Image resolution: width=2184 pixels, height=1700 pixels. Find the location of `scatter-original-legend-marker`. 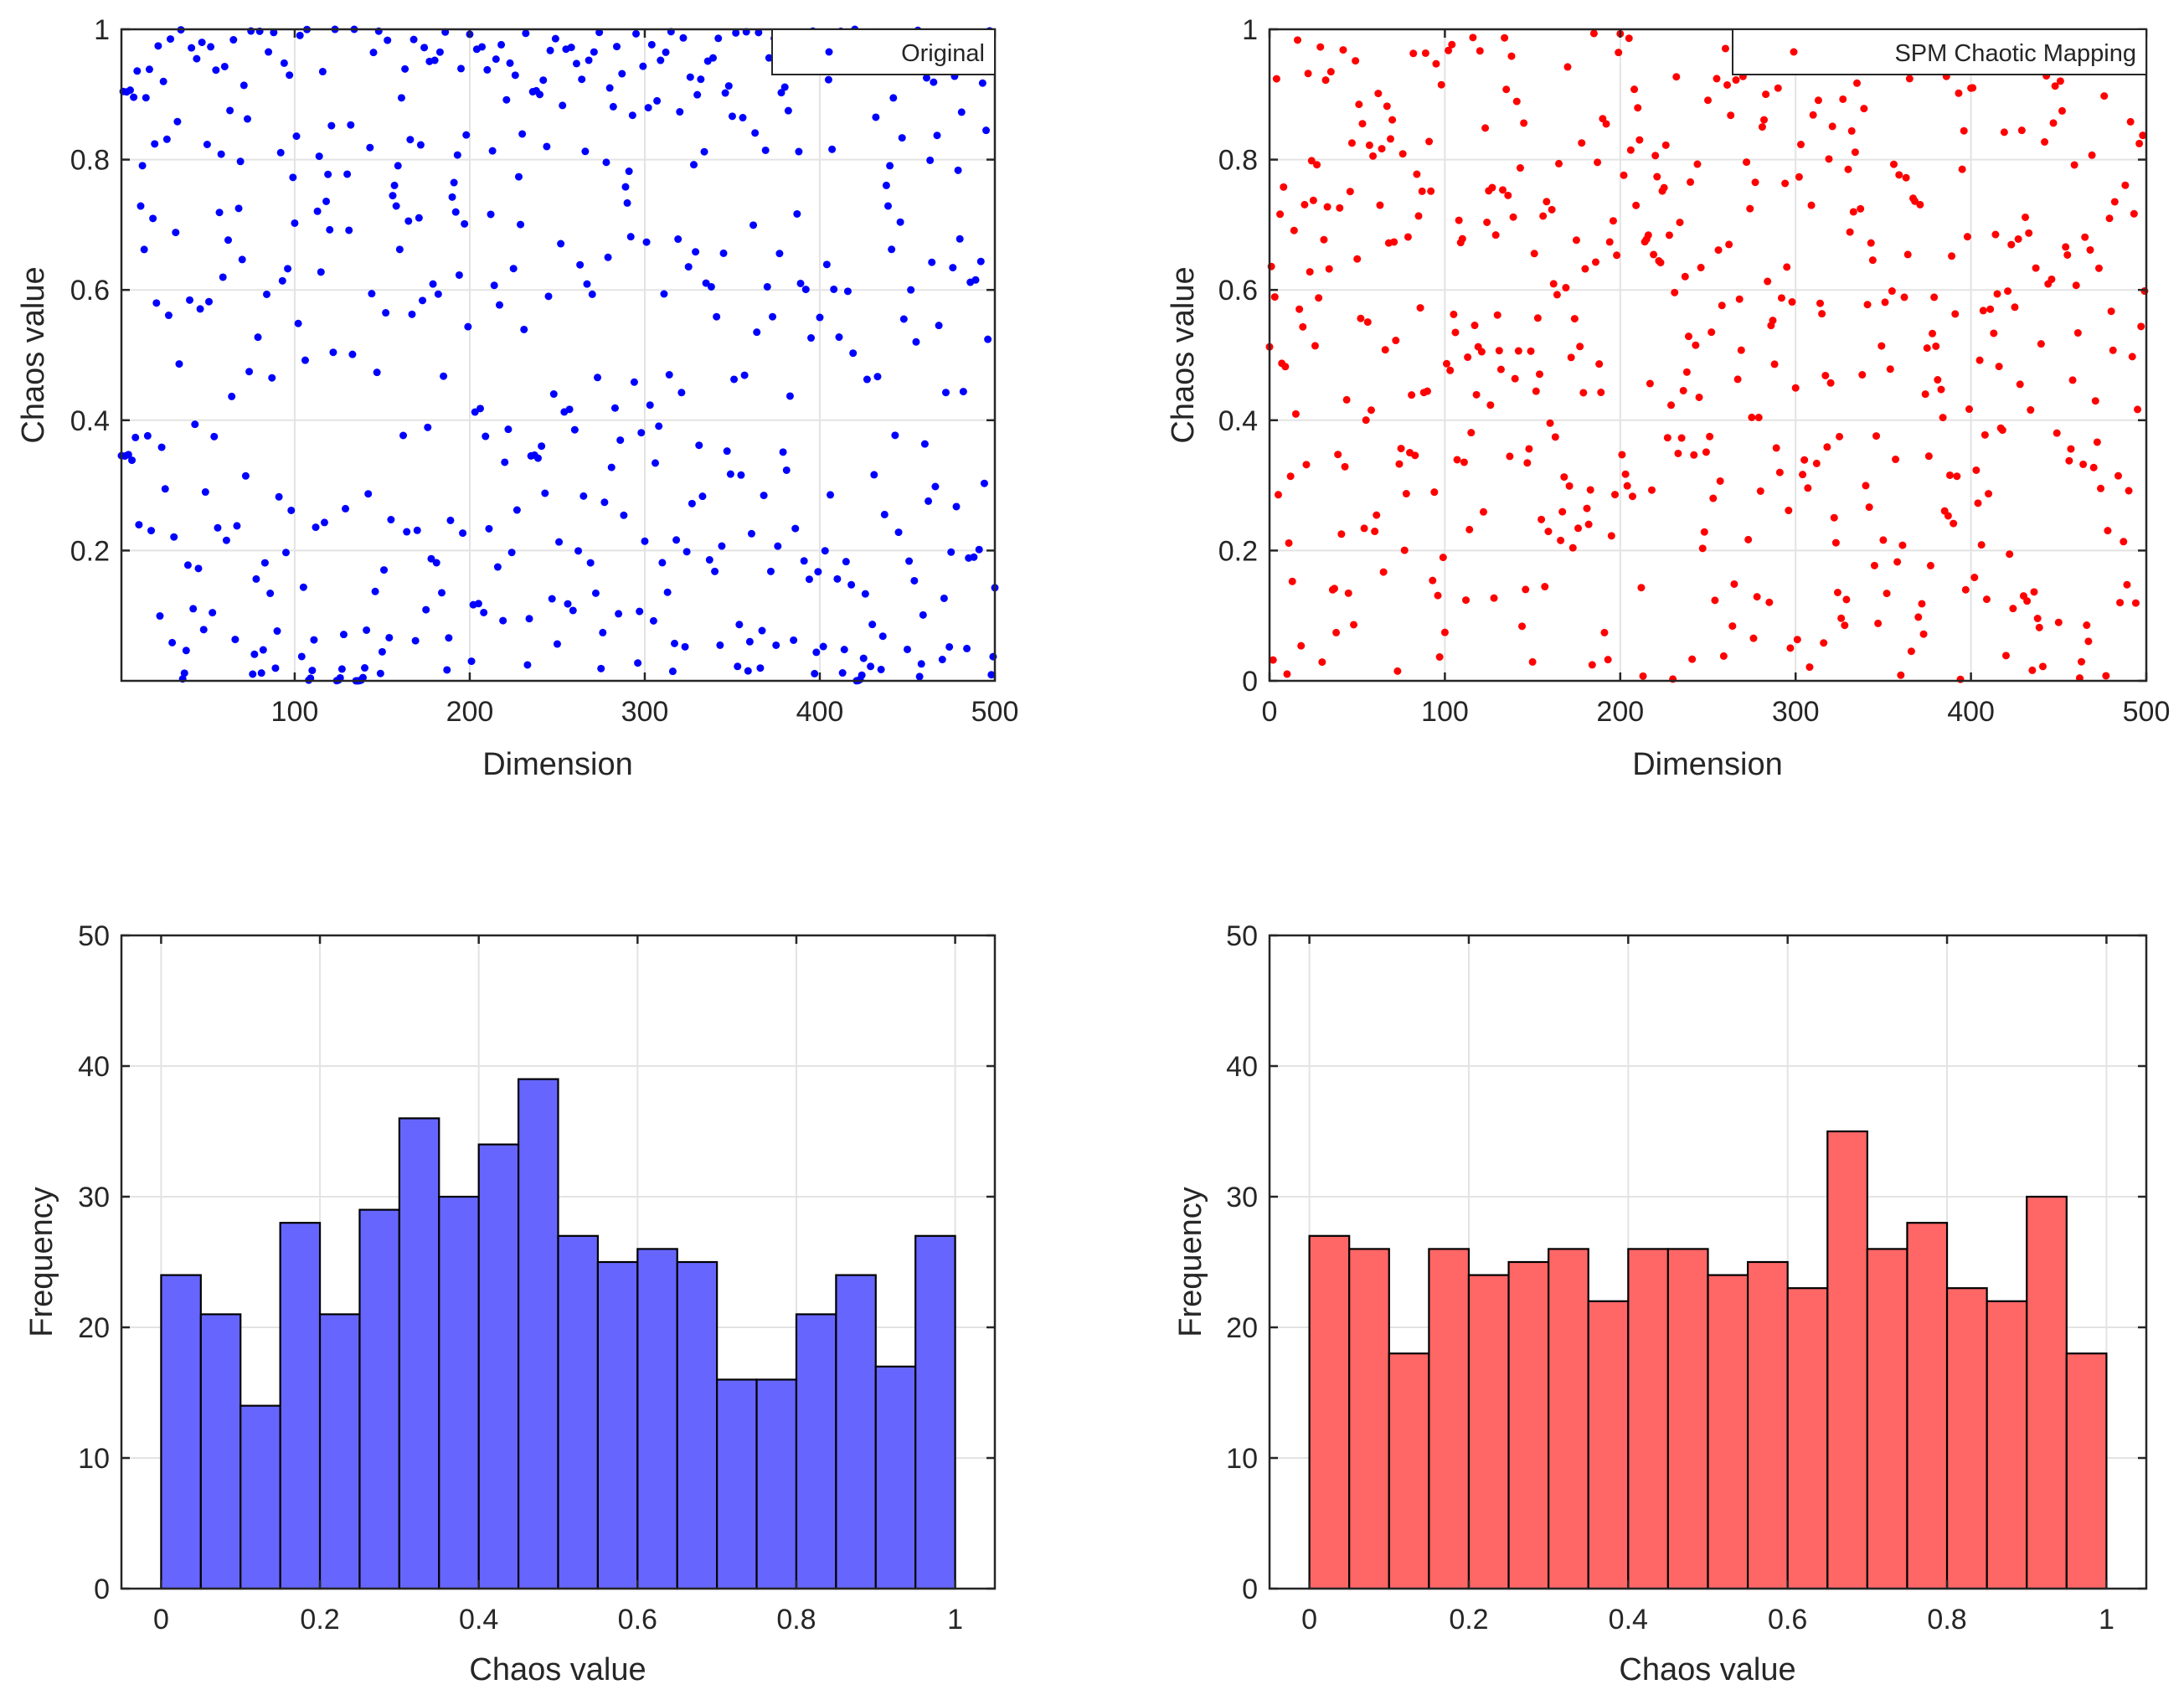

scatter-original-legend-marker is located at coordinates (829, 52).